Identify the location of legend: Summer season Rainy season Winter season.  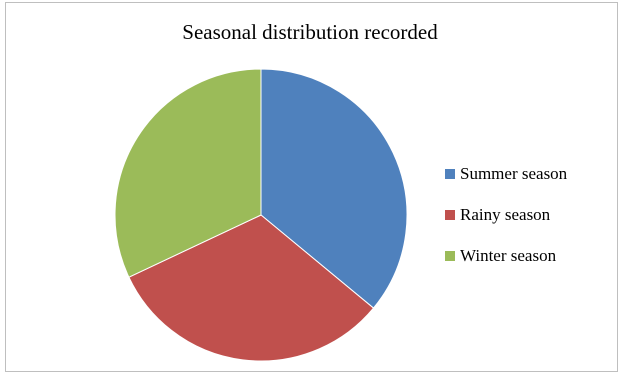
(506, 222).